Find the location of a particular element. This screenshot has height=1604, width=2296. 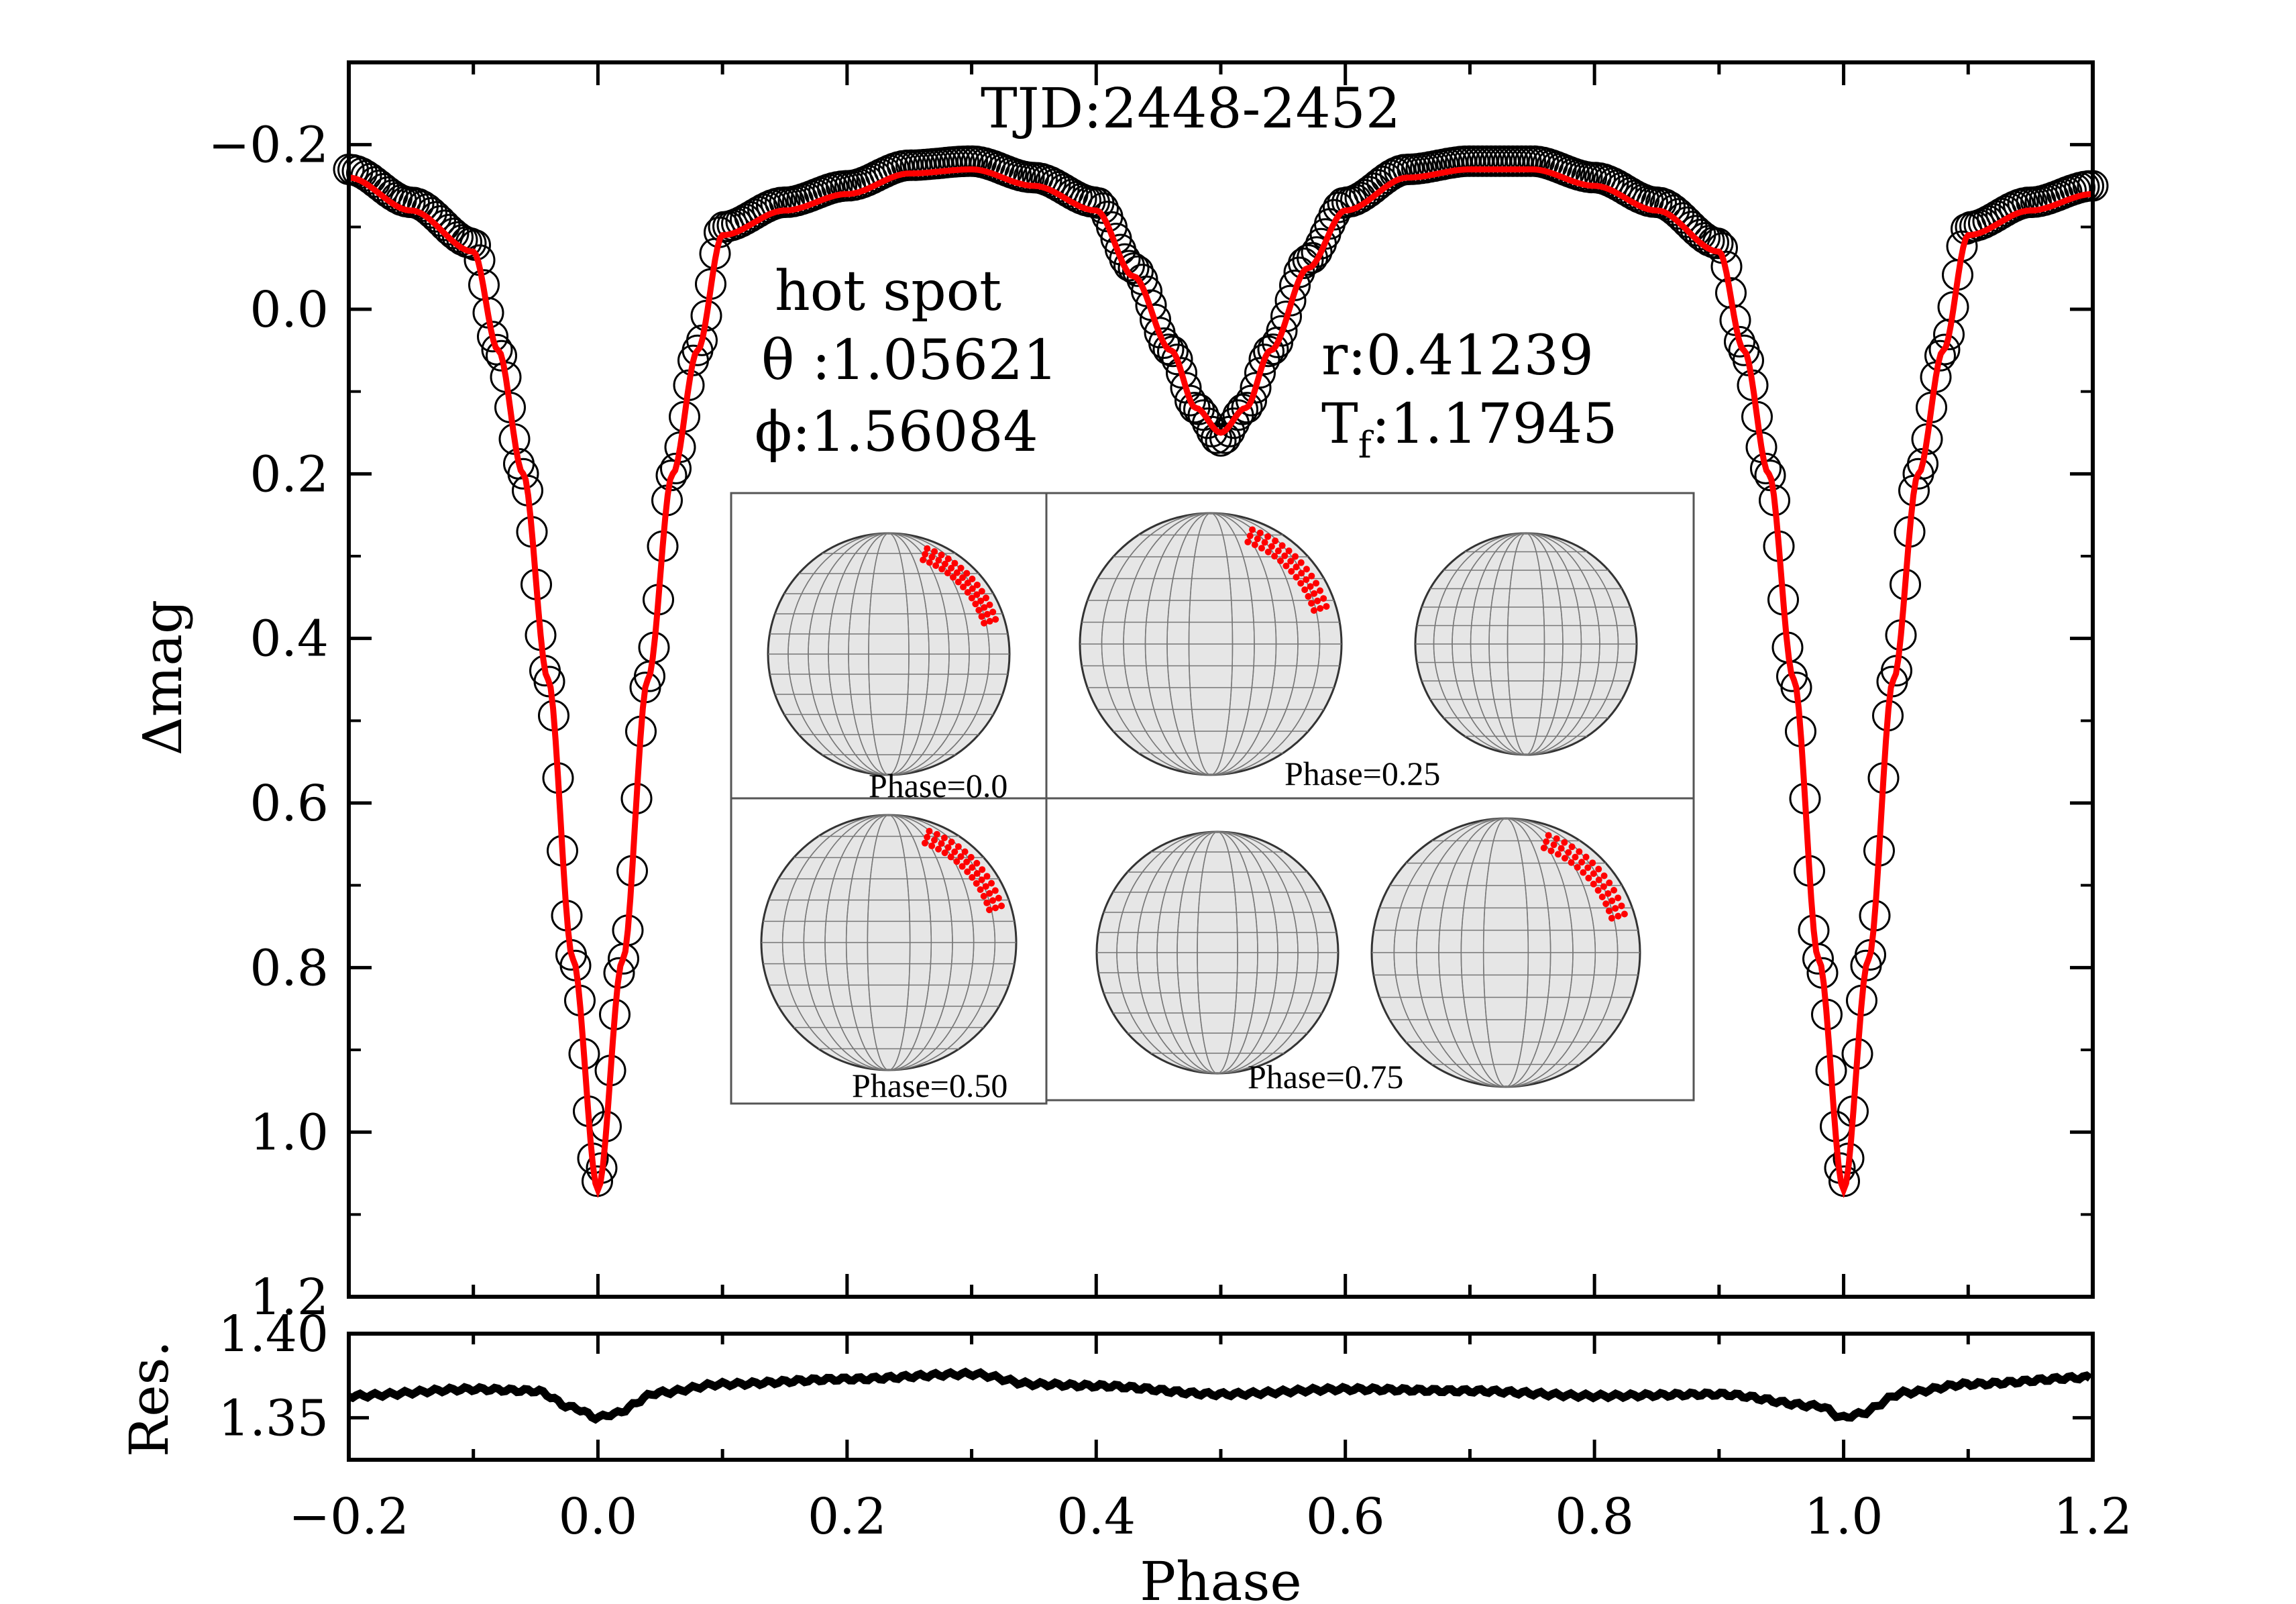

x-tick-label: 1.0 is located at coordinates (1843, 1517).